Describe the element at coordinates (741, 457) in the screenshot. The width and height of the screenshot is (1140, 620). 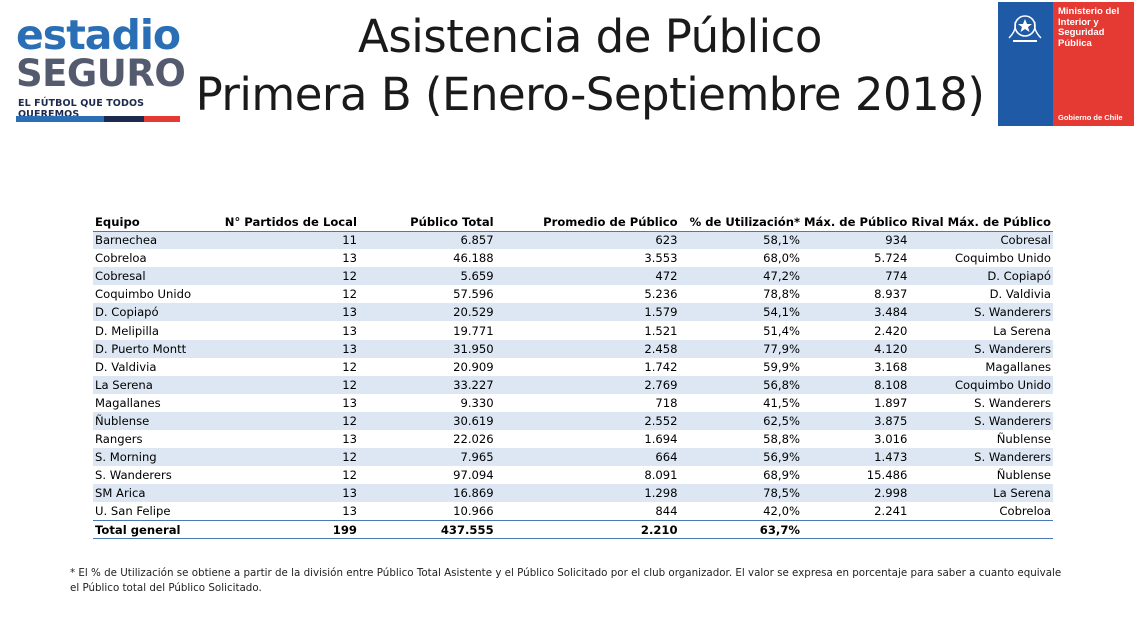
I see `cell-utilizacion: 56,9%` at that location.